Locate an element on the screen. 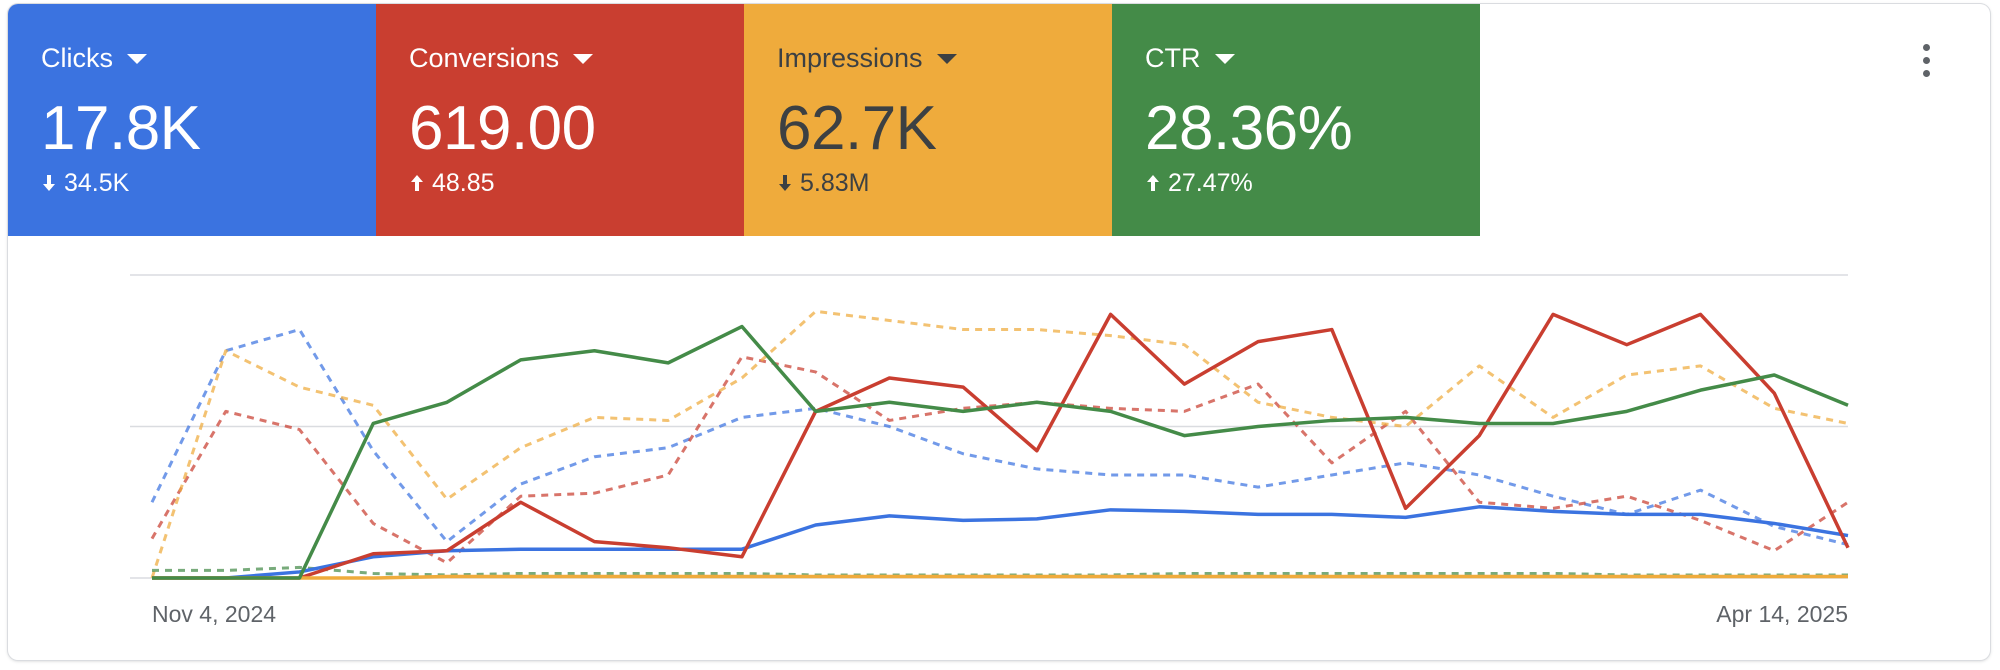 The height and width of the screenshot is (670, 2000). more-vert-icon is located at coordinates (1926, 60).